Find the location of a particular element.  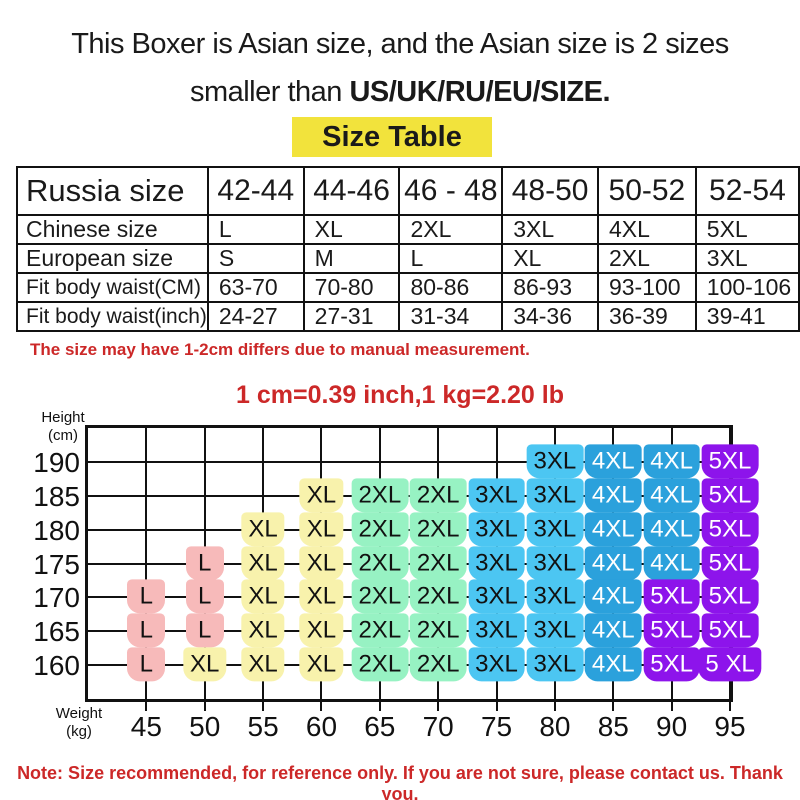

size-table-cell: 50-52 is located at coordinates (646, 191).